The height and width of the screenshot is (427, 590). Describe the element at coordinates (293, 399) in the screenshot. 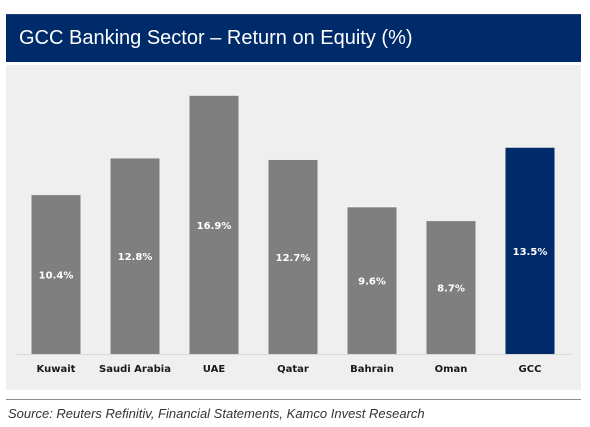

I see `footer-divider` at that location.